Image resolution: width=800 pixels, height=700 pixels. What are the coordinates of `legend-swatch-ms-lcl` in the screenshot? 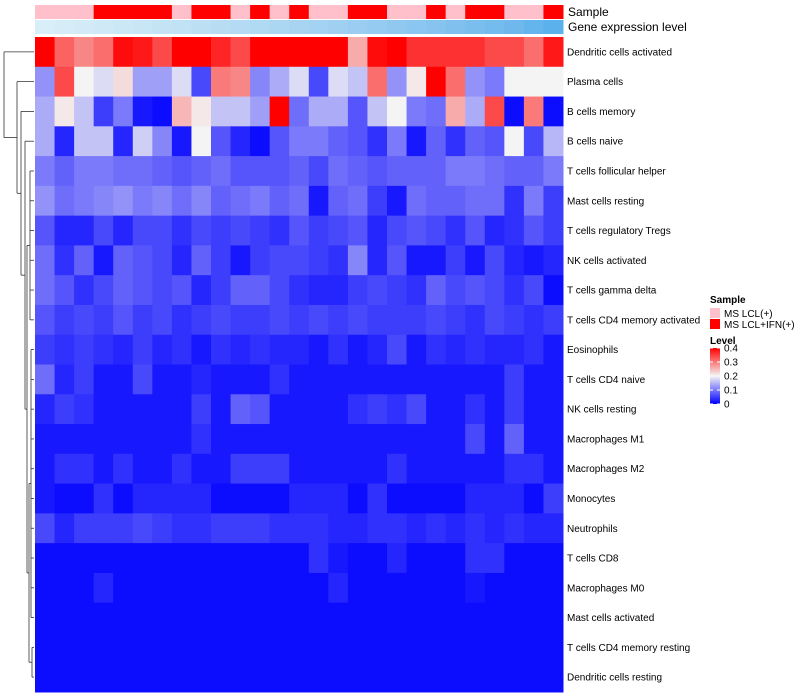 It's located at (715, 313).